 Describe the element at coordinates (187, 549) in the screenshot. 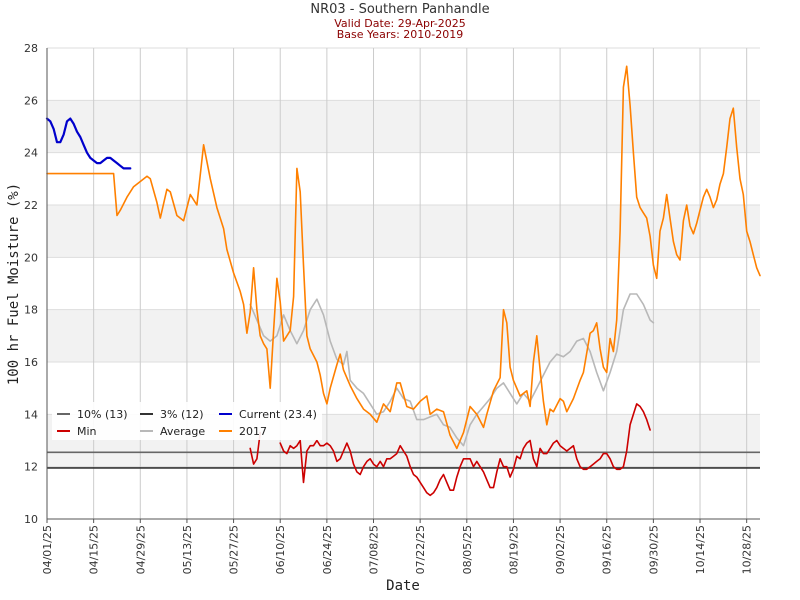

I see `x-tick-label: 05/13/25` at that location.